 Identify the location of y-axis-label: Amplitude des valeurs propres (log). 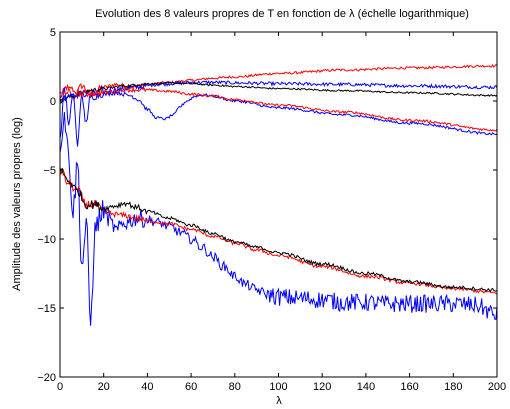
(17, 204).